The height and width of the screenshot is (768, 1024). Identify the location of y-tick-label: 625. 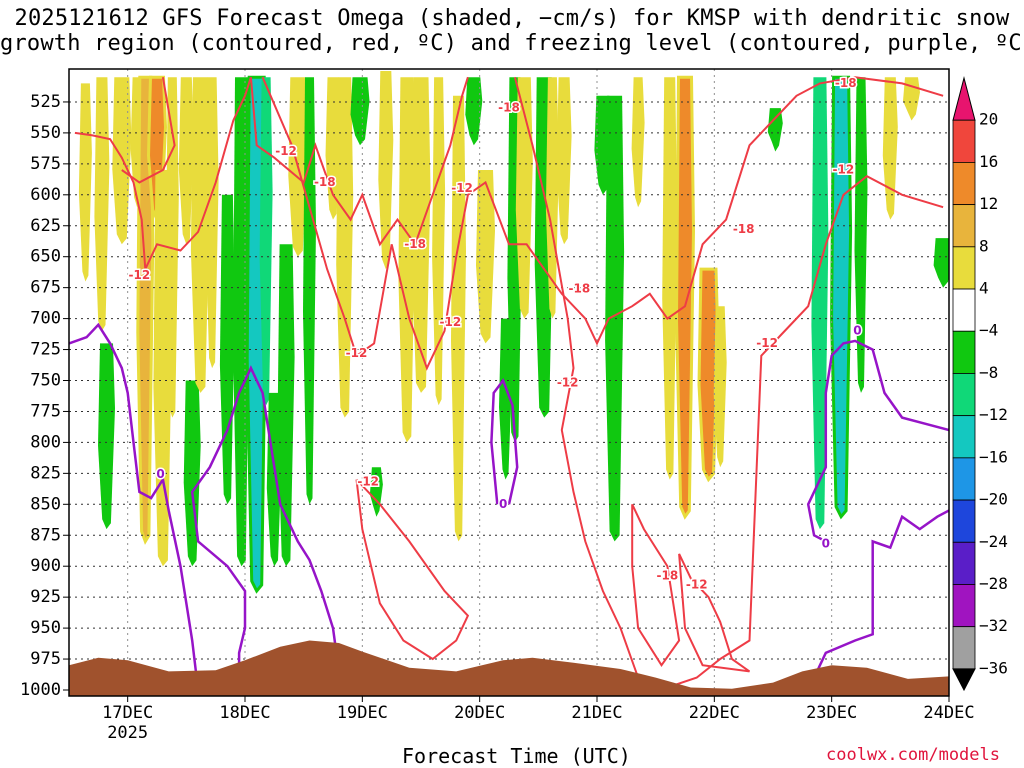
(45, 226).